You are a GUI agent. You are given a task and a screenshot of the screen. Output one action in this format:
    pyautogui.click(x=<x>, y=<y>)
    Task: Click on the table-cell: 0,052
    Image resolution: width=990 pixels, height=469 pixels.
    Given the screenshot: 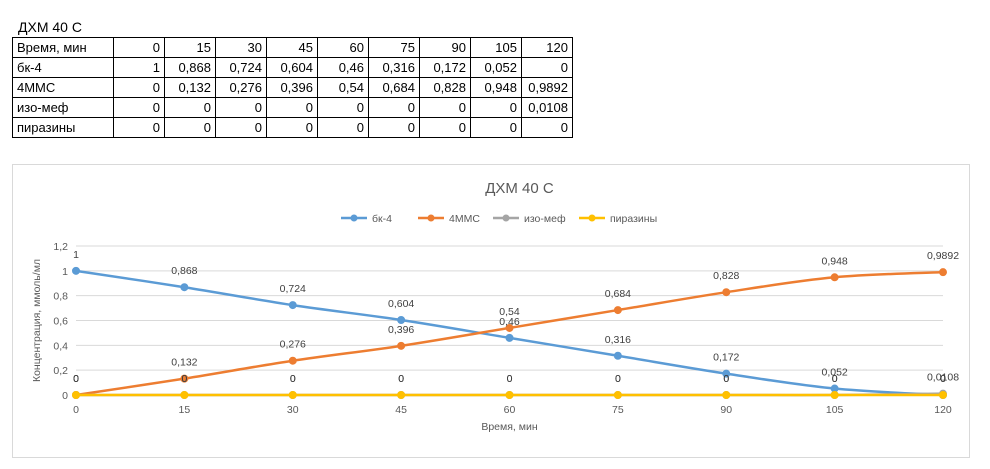 What is the action you would take?
    pyautogui.click(x=496, y=67)
    